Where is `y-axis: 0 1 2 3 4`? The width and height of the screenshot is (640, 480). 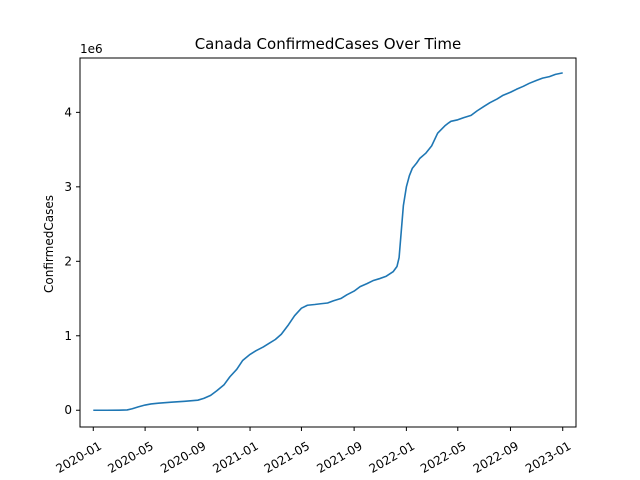 y-axis: 0 1 2 3 4 is located at coordinates (72, 261).